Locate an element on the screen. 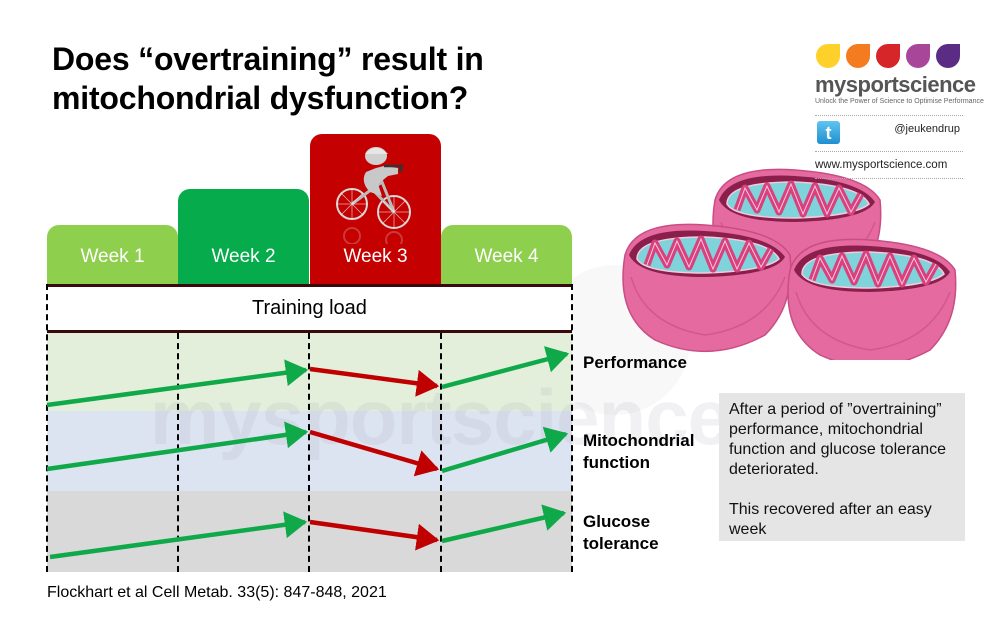  training-load-bar: Training load is located at coordinates (309, 308).